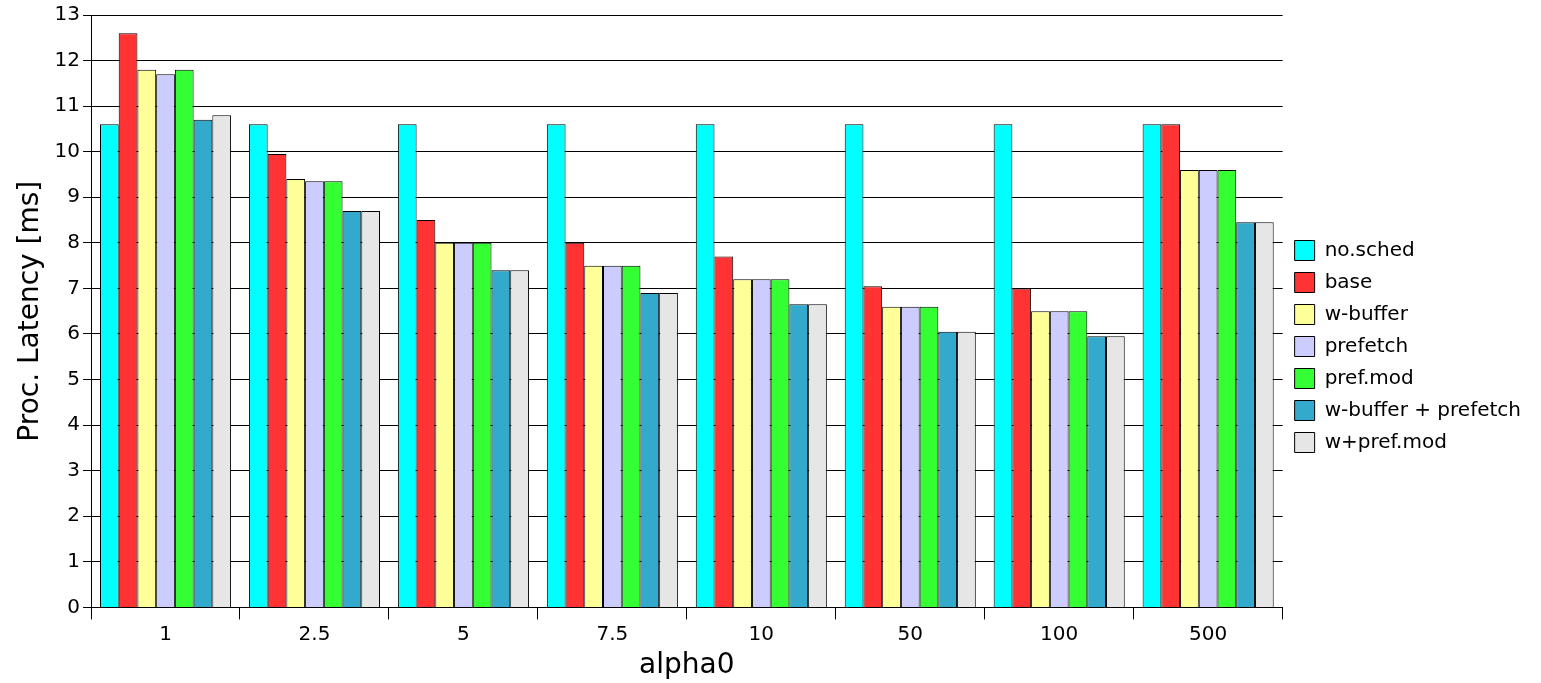  Describe the element at coordinates (1369, 248) in the screenshot. I see `legend-label: no.sched` at that location.